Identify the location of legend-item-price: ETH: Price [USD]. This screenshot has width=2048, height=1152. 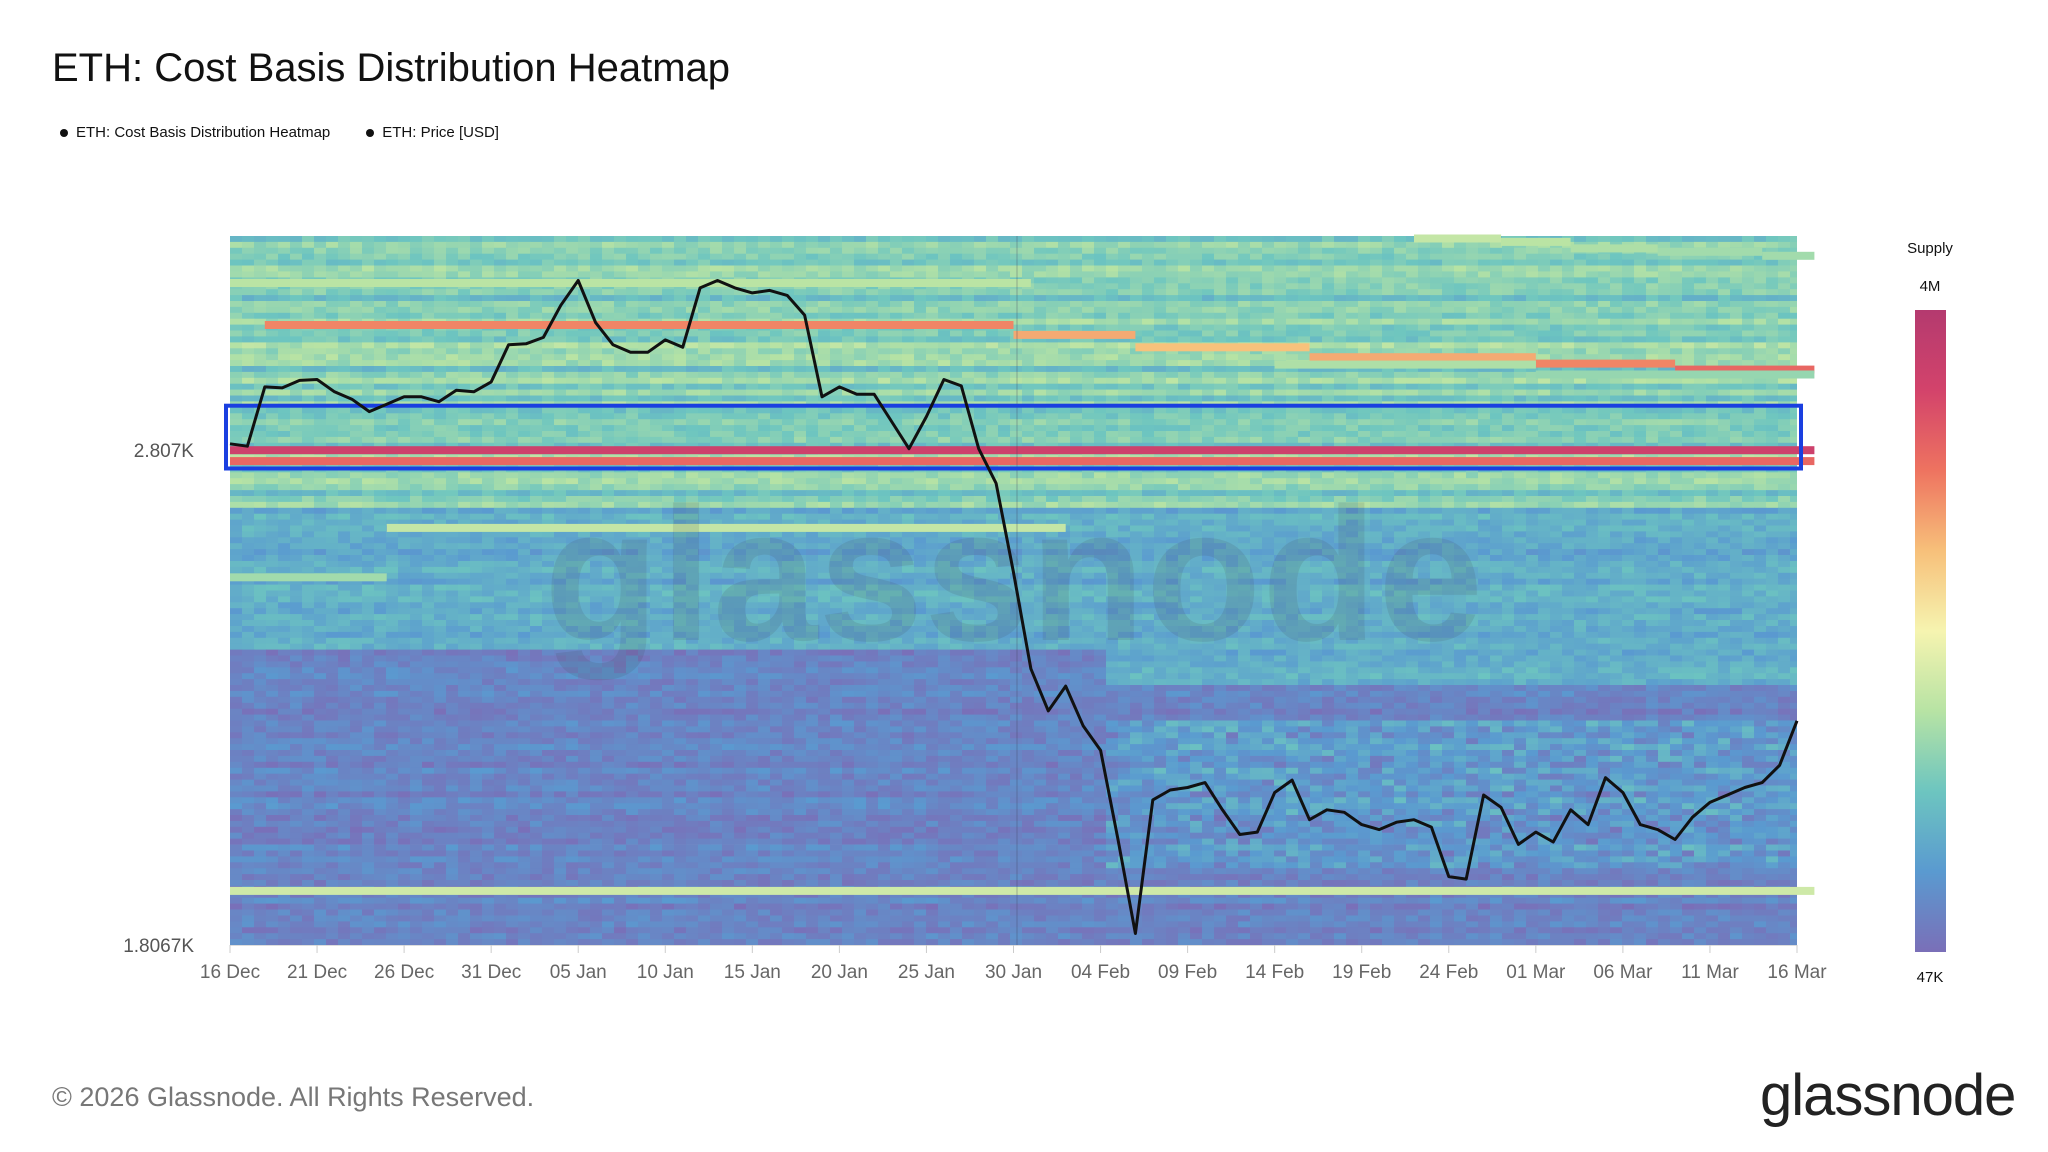
(432, 132).